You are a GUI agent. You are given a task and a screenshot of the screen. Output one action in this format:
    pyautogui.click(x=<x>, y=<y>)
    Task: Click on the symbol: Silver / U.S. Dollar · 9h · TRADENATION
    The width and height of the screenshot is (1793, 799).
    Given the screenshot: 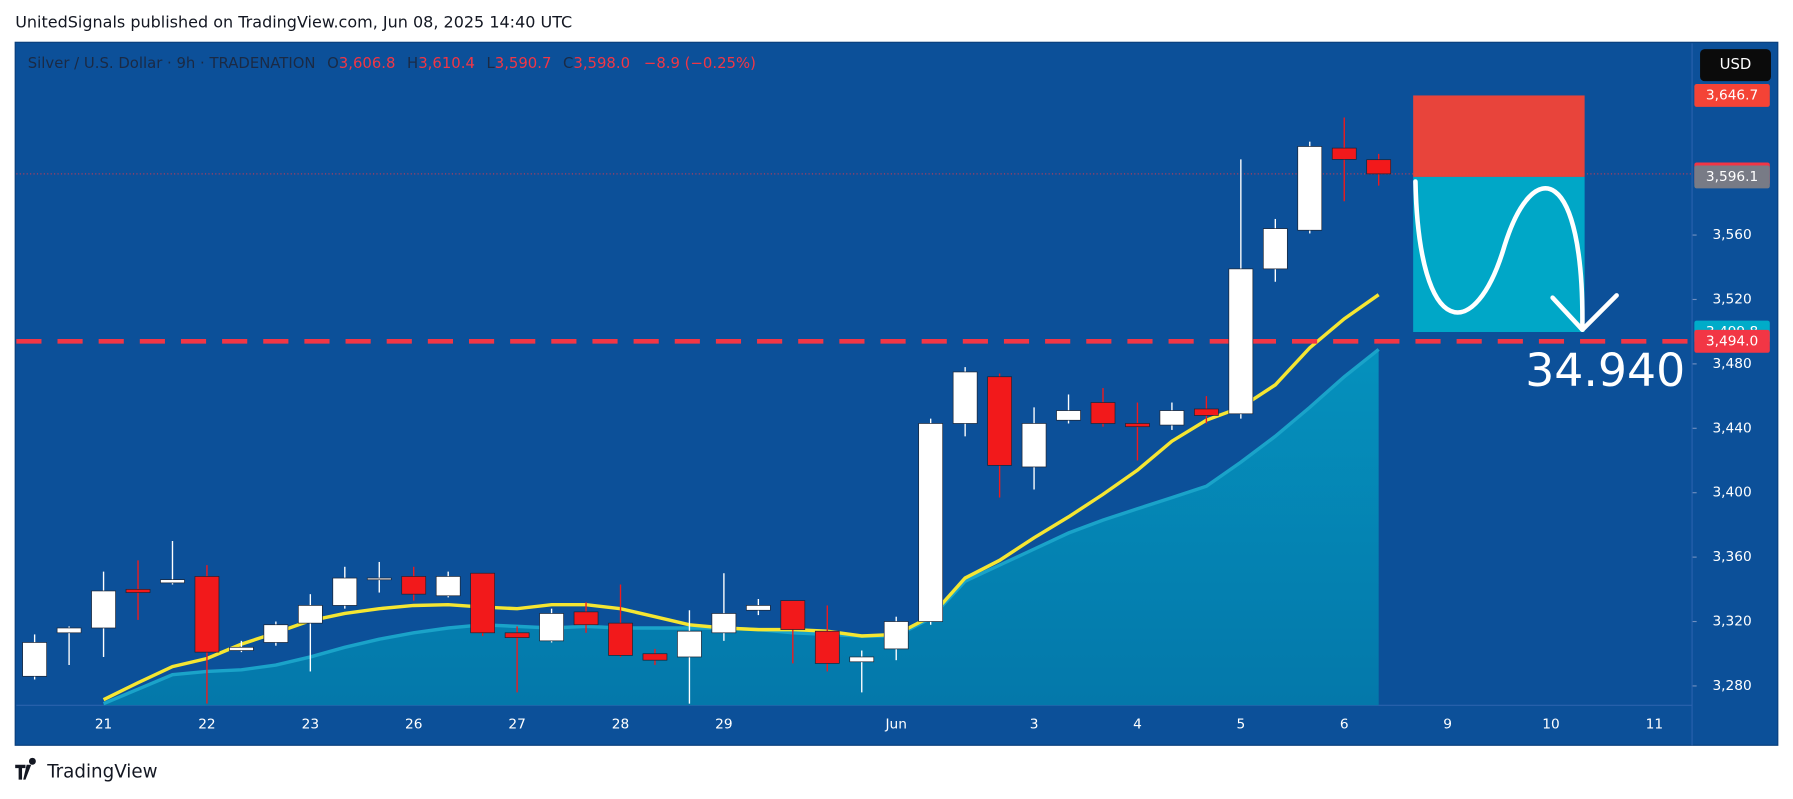 What is the action you would take?
    pyautogui.click(x=172, y=63)
    